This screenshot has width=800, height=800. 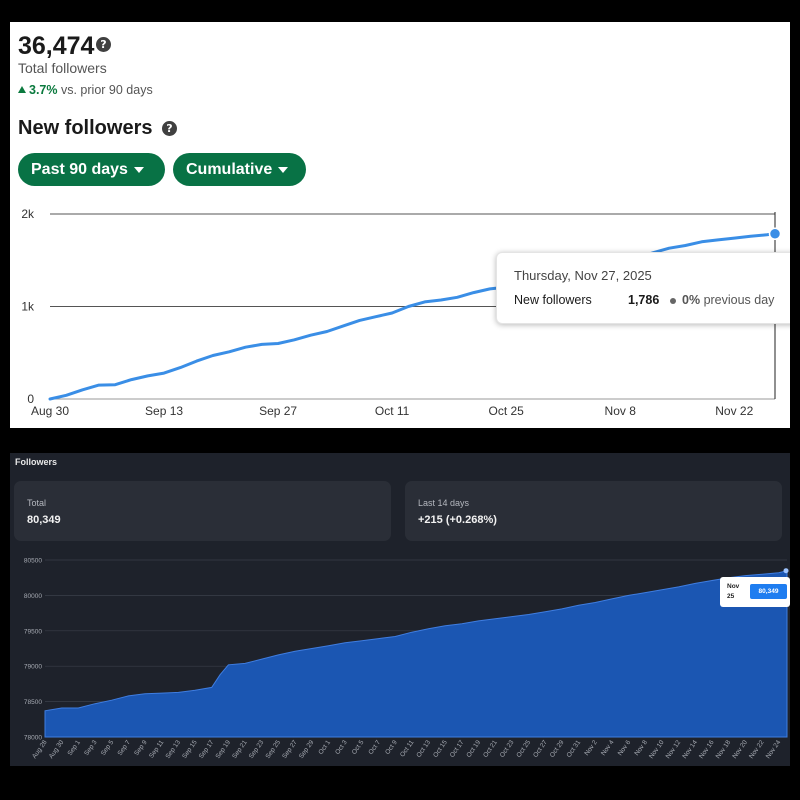 I want to click on x-tick-label: Sep 23, so click(x=257, y=749).